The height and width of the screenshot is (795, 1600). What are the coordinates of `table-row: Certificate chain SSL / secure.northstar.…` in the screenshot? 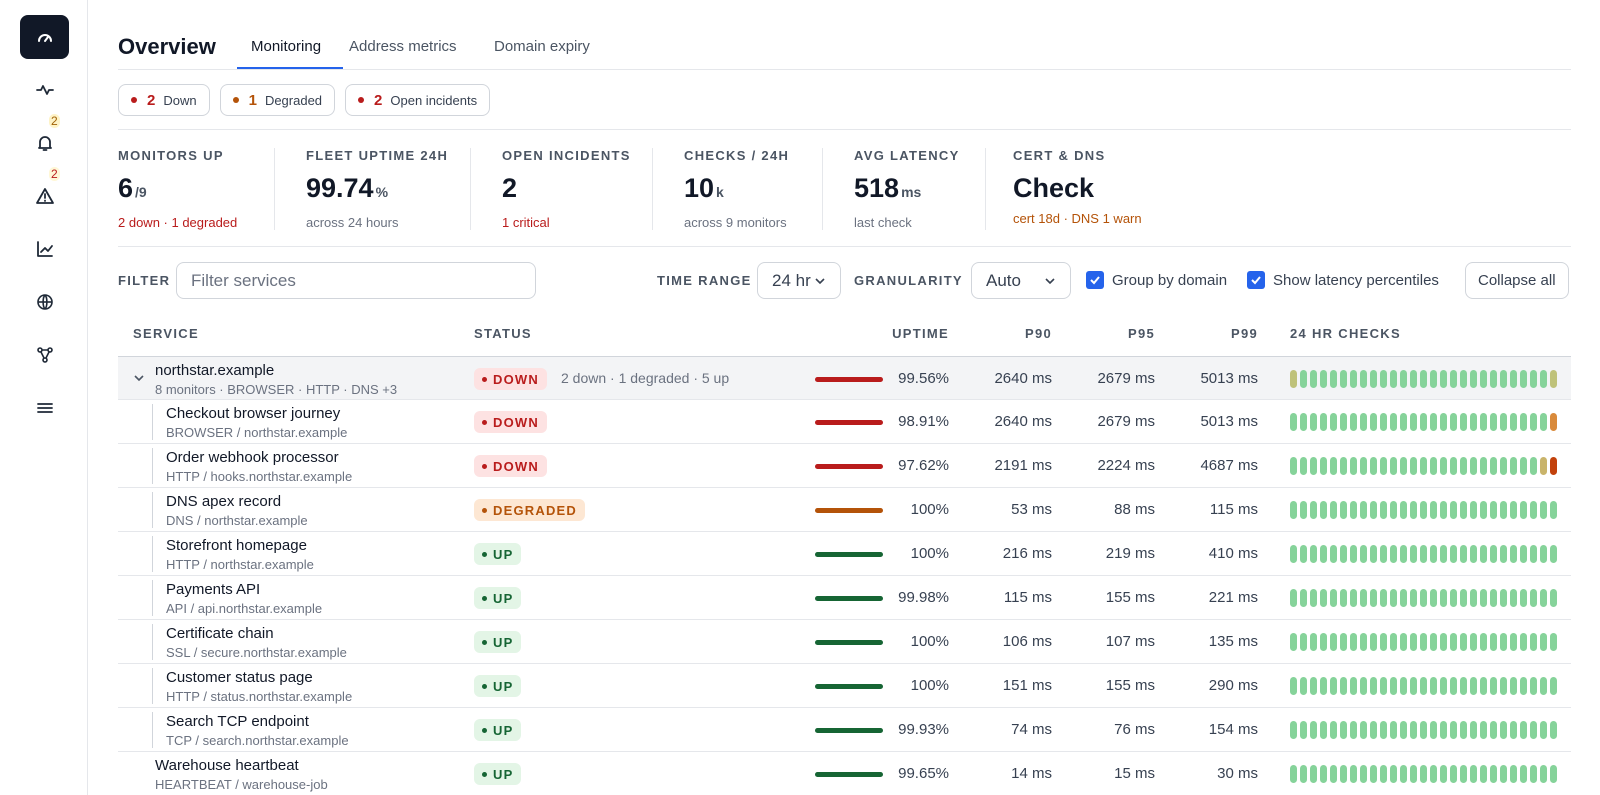 It's located at (844, 642).